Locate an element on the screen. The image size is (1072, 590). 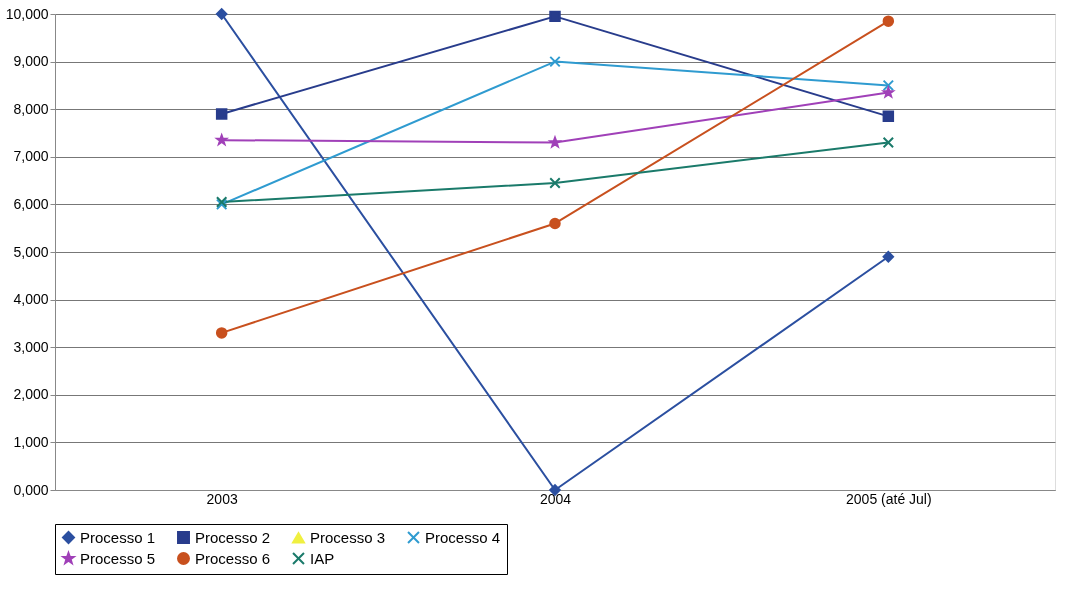
legend-label: Processo 1 is located at coordinates (118, 537).